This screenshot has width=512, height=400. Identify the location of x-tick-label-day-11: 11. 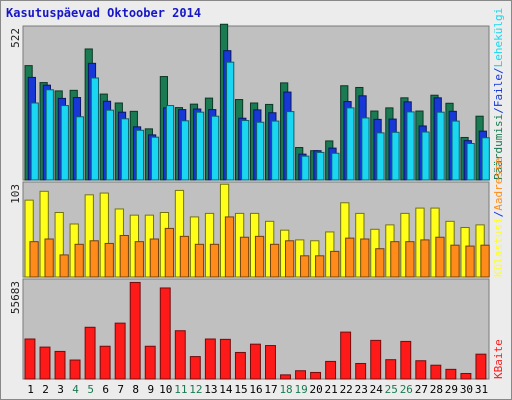
(180, 389).